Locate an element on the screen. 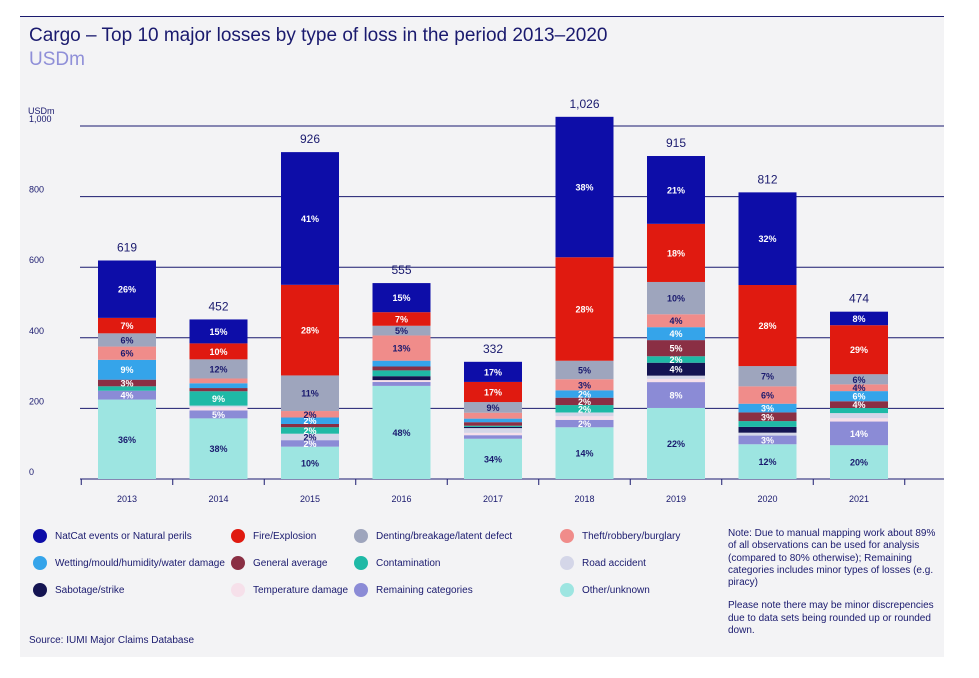 The image size is (979, 678). legend-item: General average is located at coordinates (279, 563).